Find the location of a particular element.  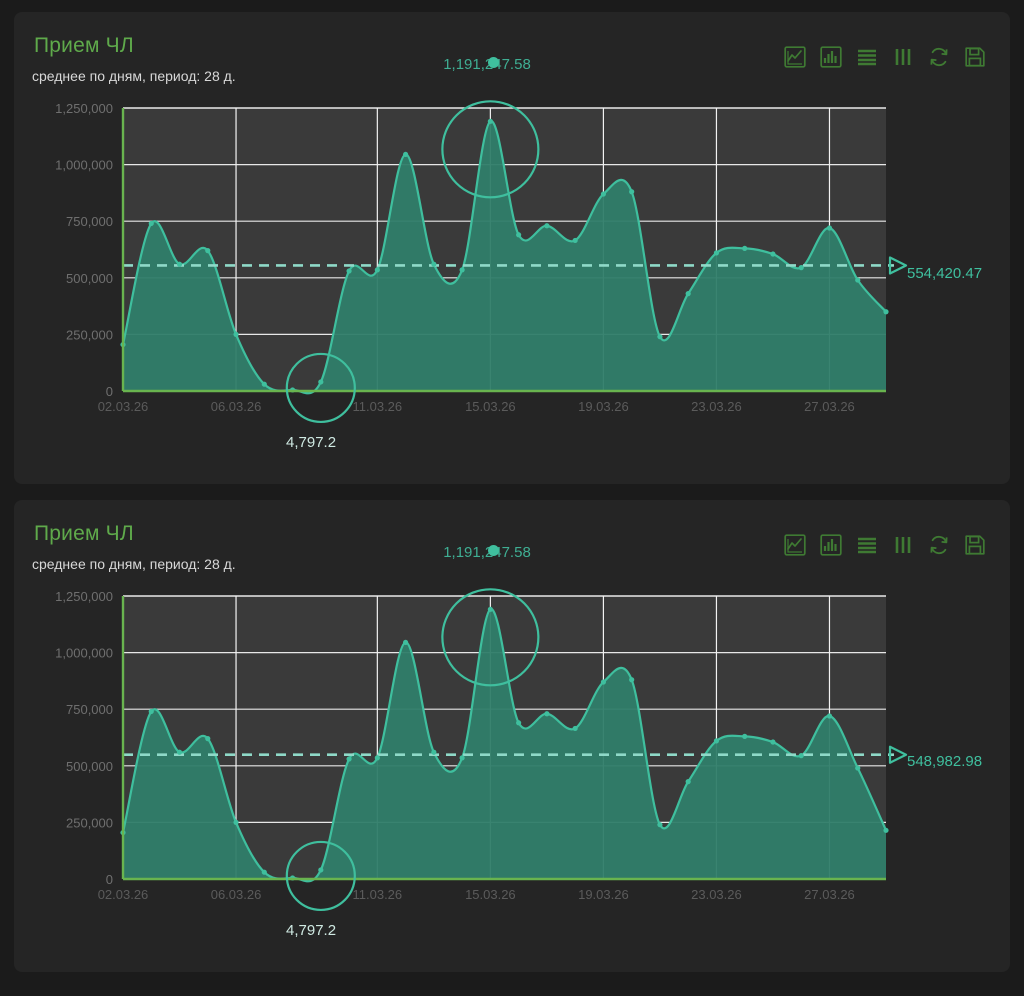

max-annotation-circle is located at coordinates (490, 149).